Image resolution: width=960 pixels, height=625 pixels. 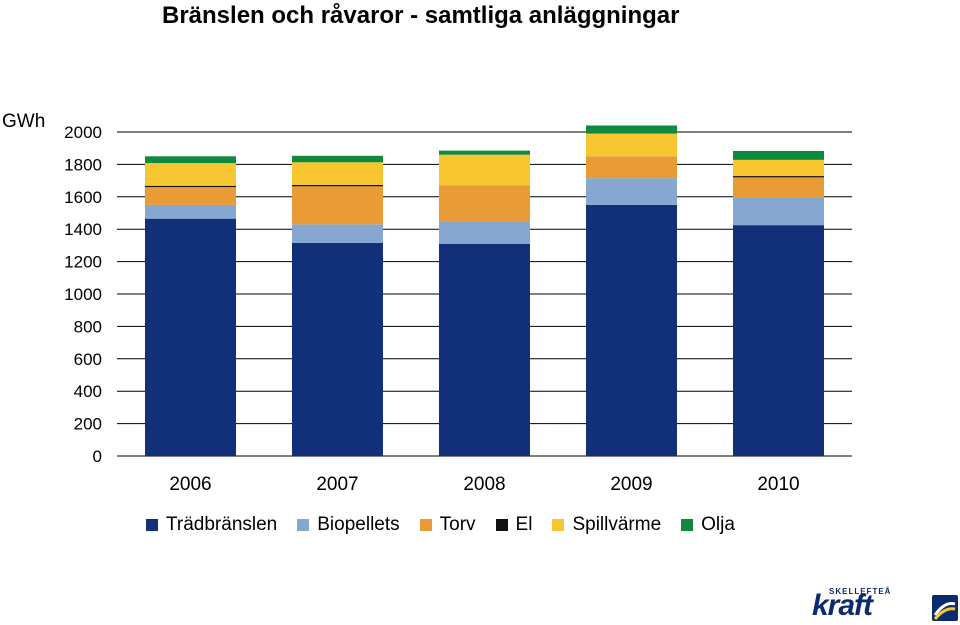 What do you see at coordinates (23, 121) in the screenshot?
I see `y-axis-label: GWh` at bounding box center [23, 121].